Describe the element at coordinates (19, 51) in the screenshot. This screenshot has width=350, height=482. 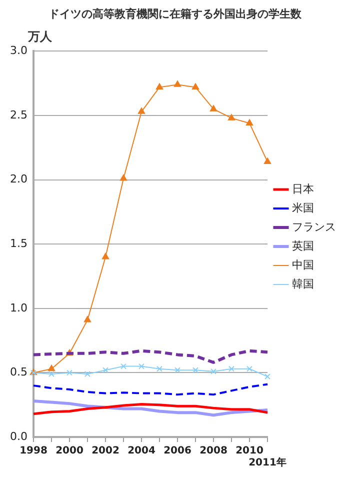
I see `y-tick-label: 3.0` at that location.